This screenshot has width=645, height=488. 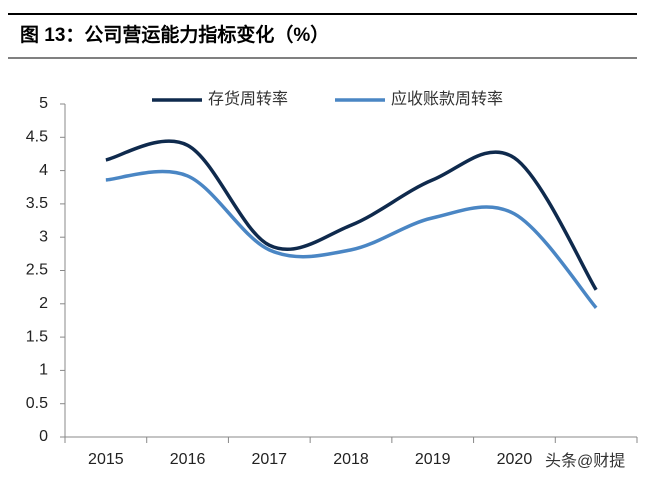 What do you see at coordinates (106, 459) in the screenshot?
I see `x-tick-label: 2015` at bounding box center [106, 459].